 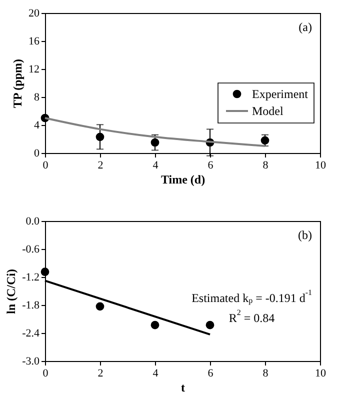 What do you see at coordinates (37, 126) in the screenshot?
I see `y-tick-label: 4` at bounding box center [37, 126].